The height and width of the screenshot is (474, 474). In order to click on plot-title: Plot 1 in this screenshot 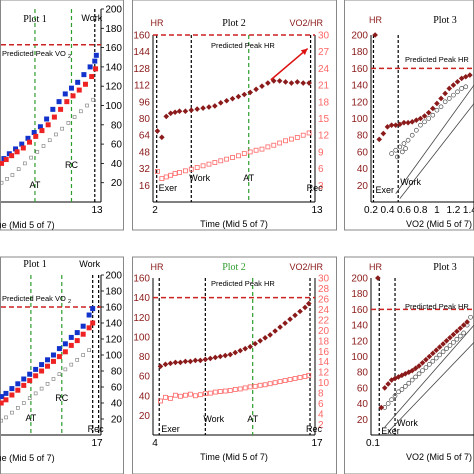, I will do `click(35, 264)`.